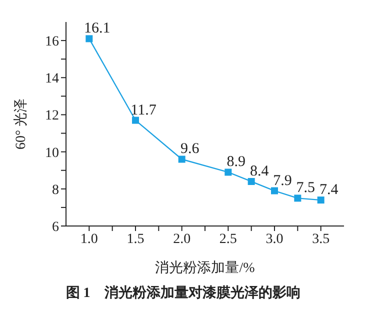 The image size is (366, 323). What do you see at coordinates (228, 239) in the screenshot?
I see `x-tick-label: 2.5` at bounding box center [228, 239].